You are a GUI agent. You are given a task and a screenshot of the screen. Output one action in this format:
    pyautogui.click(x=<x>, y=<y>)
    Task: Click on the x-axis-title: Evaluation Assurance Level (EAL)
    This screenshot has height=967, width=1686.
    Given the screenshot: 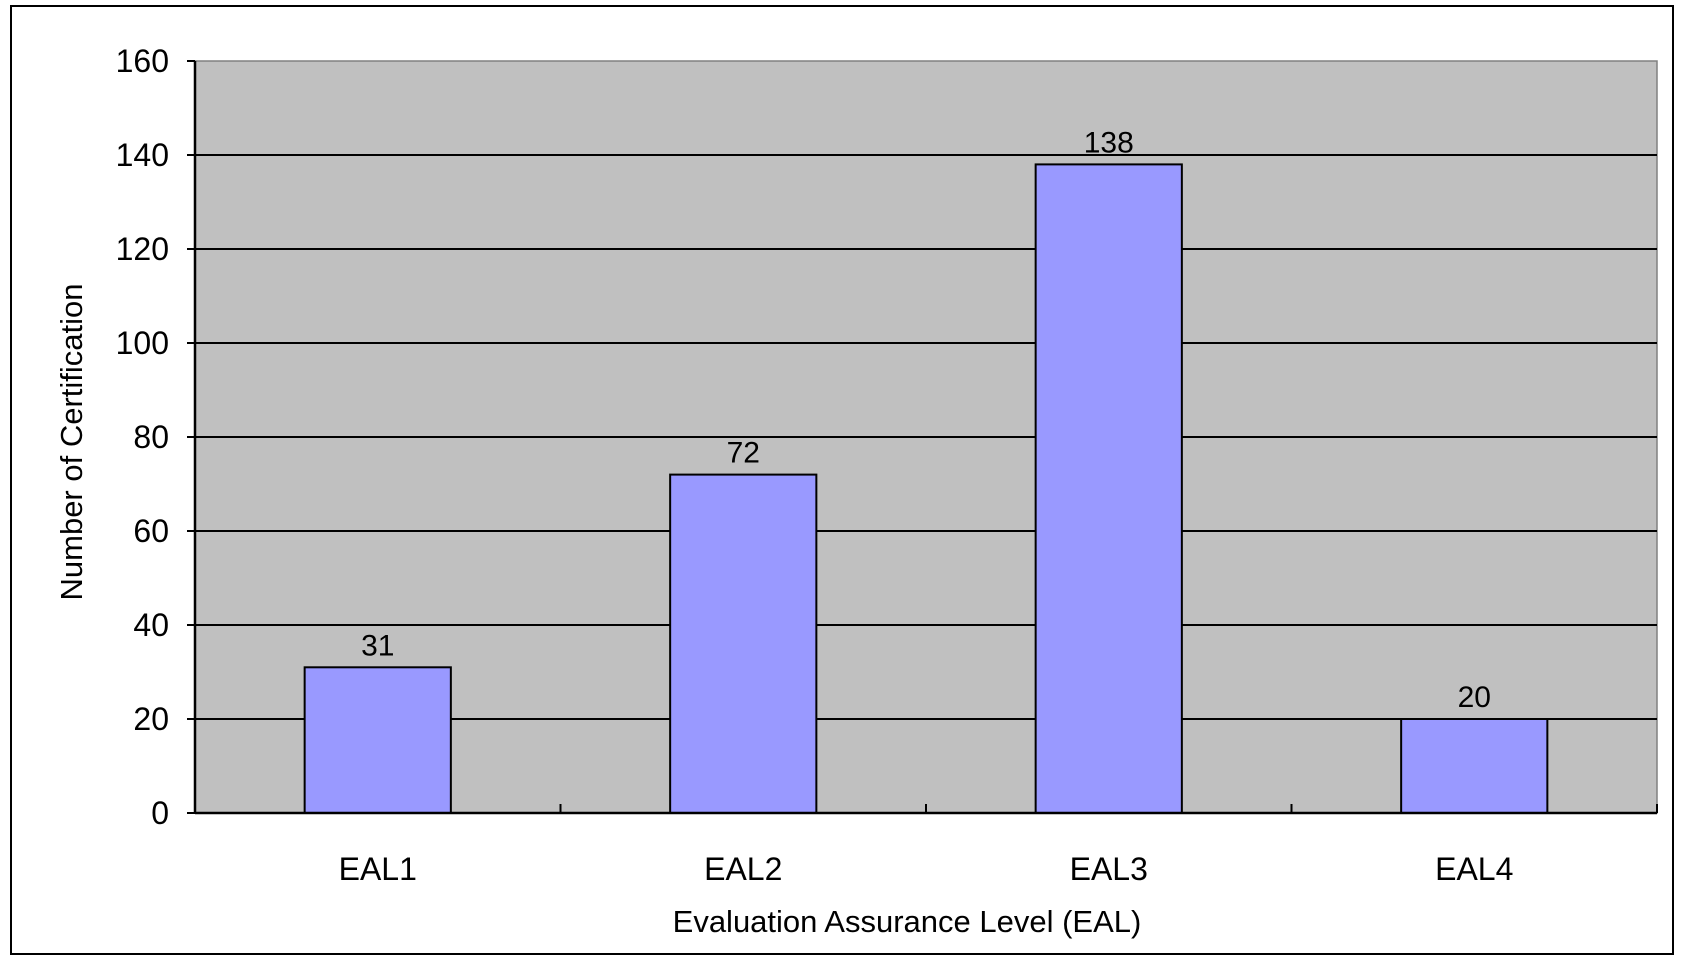 What is the action you would take?
    pyautogui.click(x=907, y=921)
    